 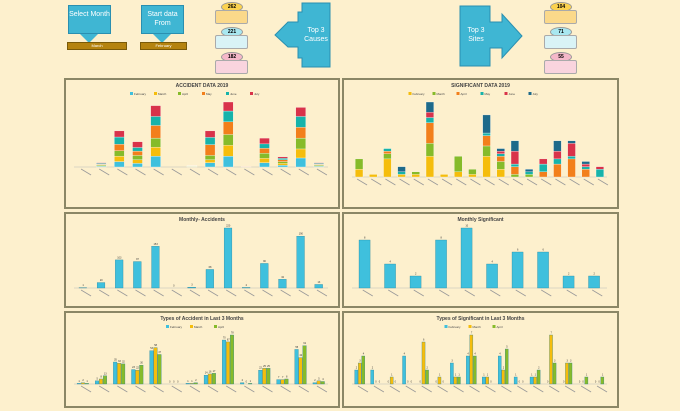 What do you see at coordinates (202, 86) in the screenshot?
I see `chart-title: ACCIDENT DATA 2019` at bounding box center [202, 86].